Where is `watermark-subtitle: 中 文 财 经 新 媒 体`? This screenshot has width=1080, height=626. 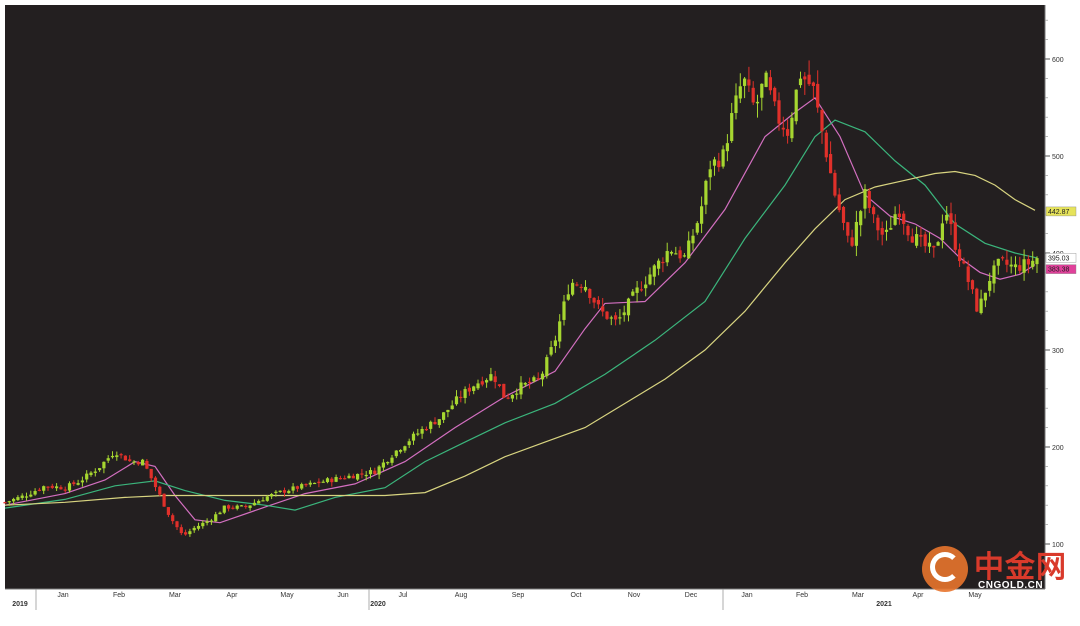 watermark-subtitle: 中 文 财 经 新 媒 体 is located at coordinates (991, 609).